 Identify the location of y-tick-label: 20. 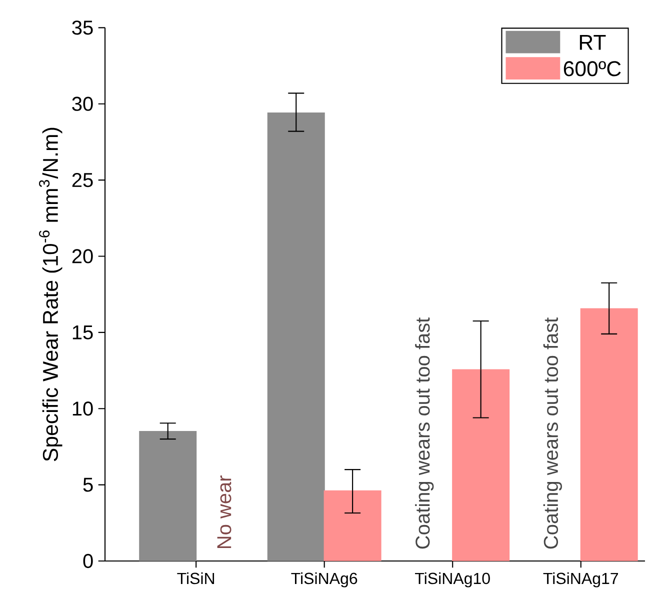
(82, 256).